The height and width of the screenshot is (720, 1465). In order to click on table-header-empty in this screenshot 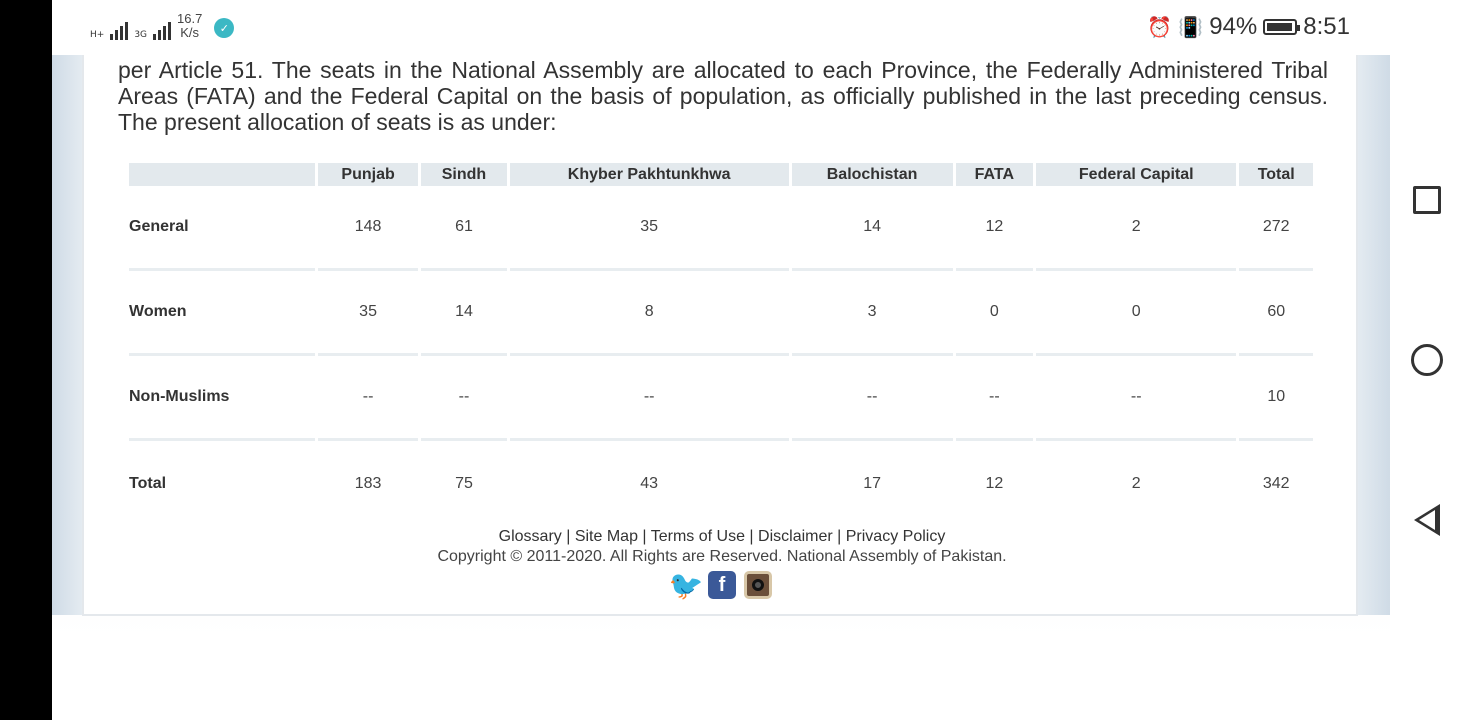, I will do `click(222, 174)`.